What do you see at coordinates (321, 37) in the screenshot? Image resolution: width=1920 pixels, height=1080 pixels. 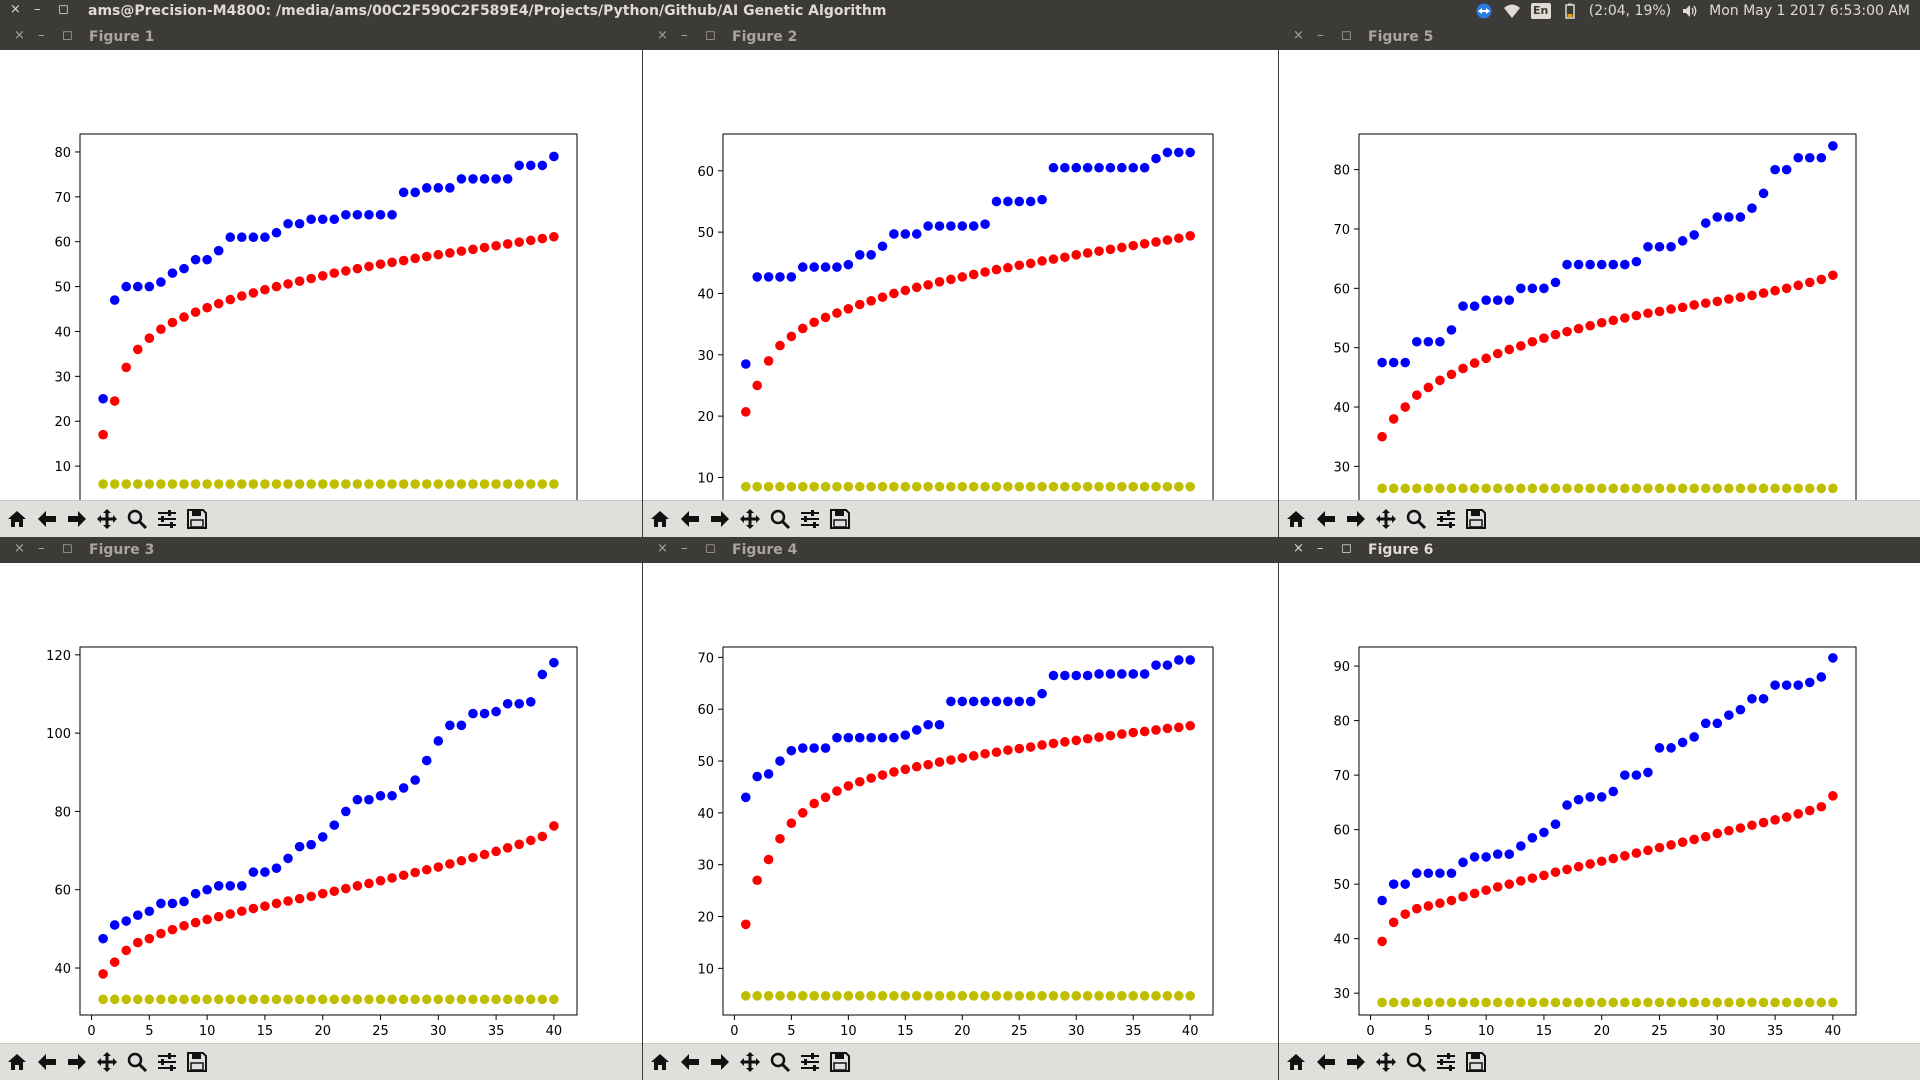 I see `figure-titlebar: × – ◻ Figure 1` at bounding box center [321, 37].